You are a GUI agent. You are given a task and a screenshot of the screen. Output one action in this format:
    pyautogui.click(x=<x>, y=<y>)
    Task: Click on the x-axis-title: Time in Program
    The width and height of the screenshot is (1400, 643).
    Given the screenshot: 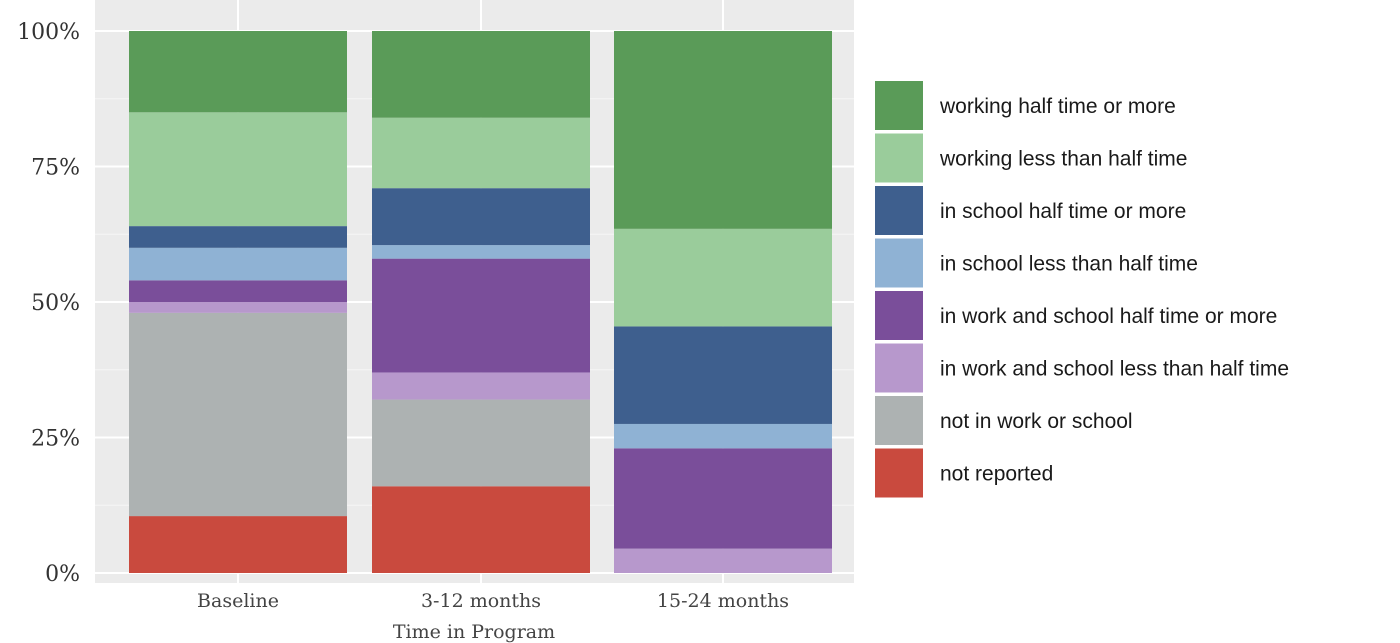 What is the action you would take?
    pyautogui.click(x=474, y=632)
    